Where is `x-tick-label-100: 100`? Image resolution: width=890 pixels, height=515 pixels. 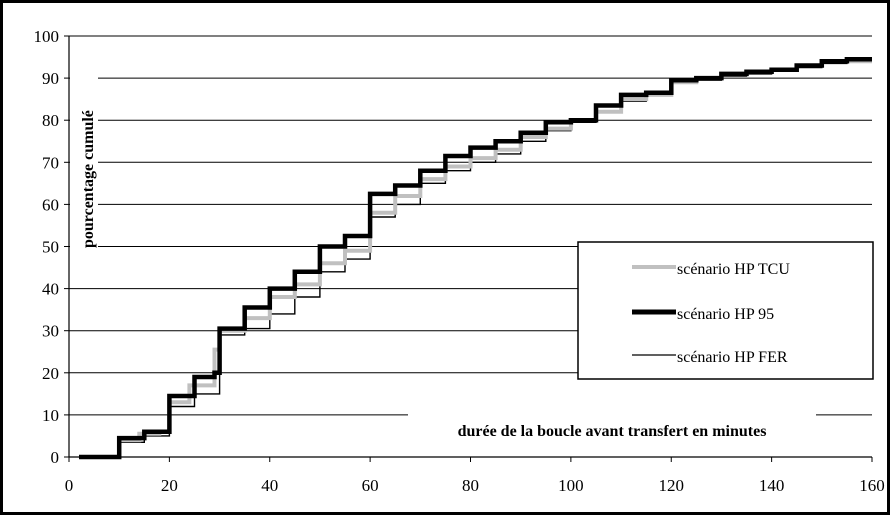 x-tick-label-100: 100 is located at coordinates (571, 485).